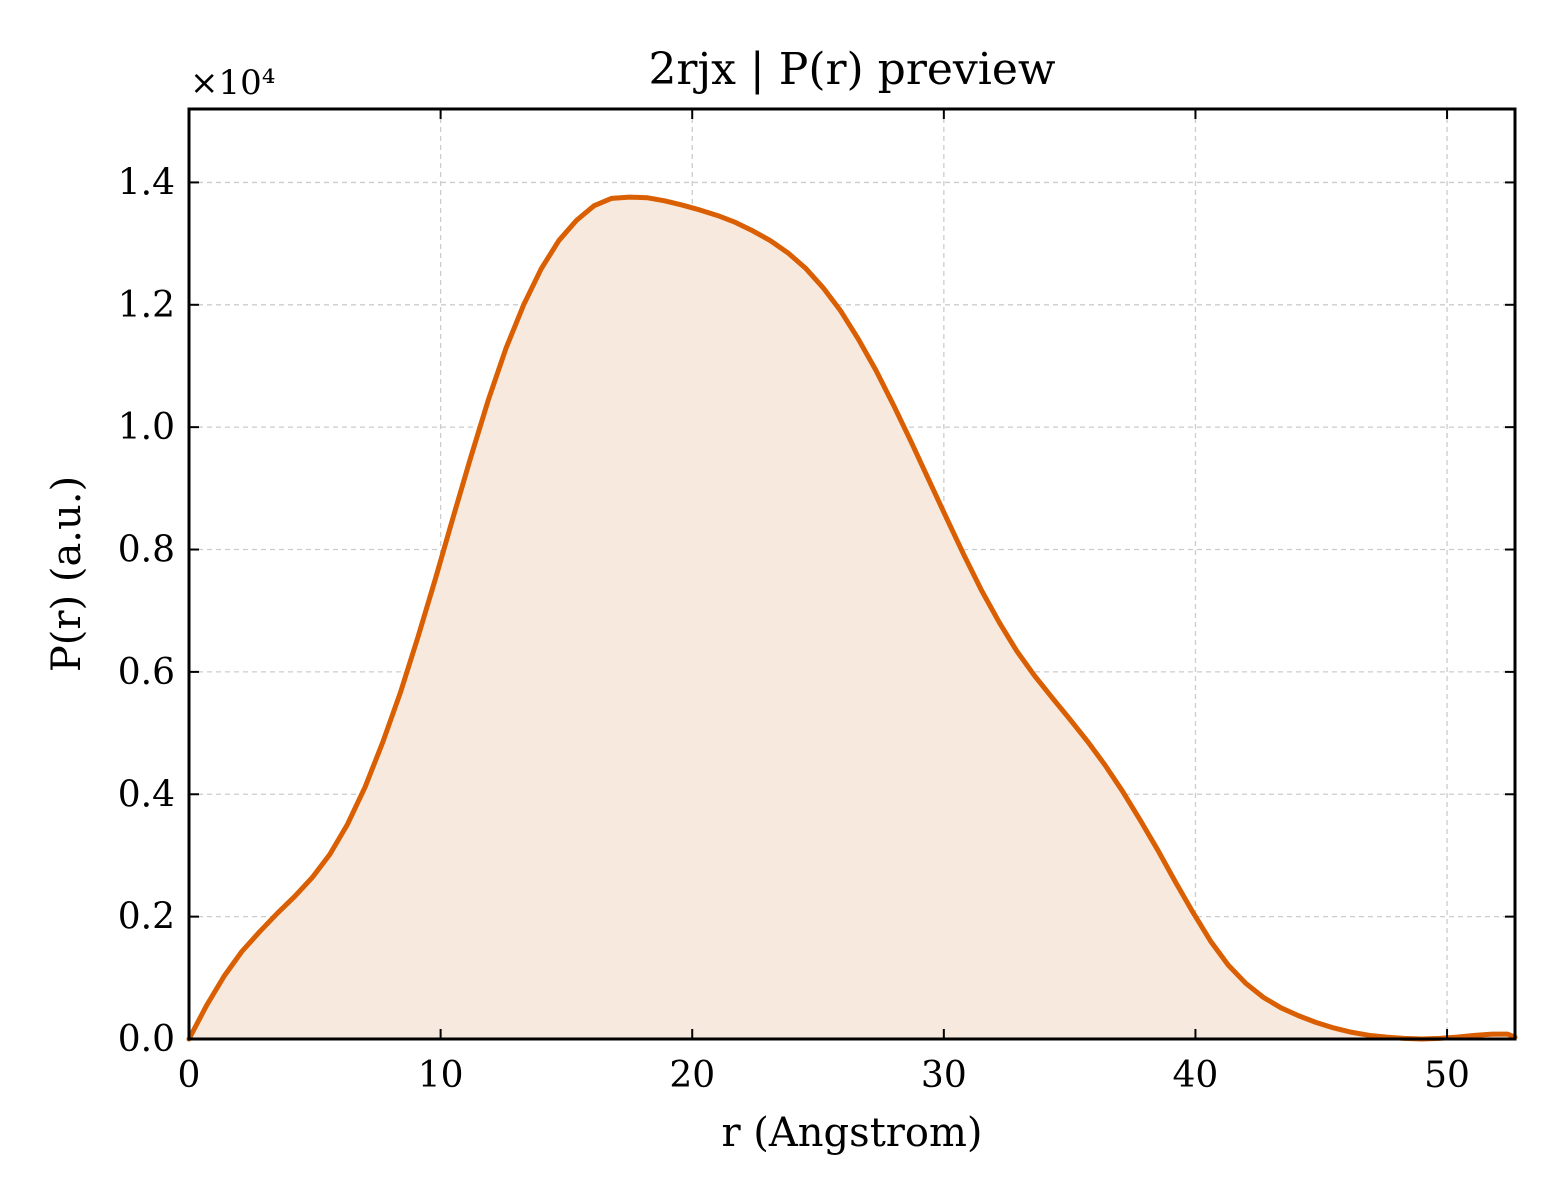 This screenshot has height=1200, width=1560. I want to click on y-tick-label: 1.4, so click(146, 182).